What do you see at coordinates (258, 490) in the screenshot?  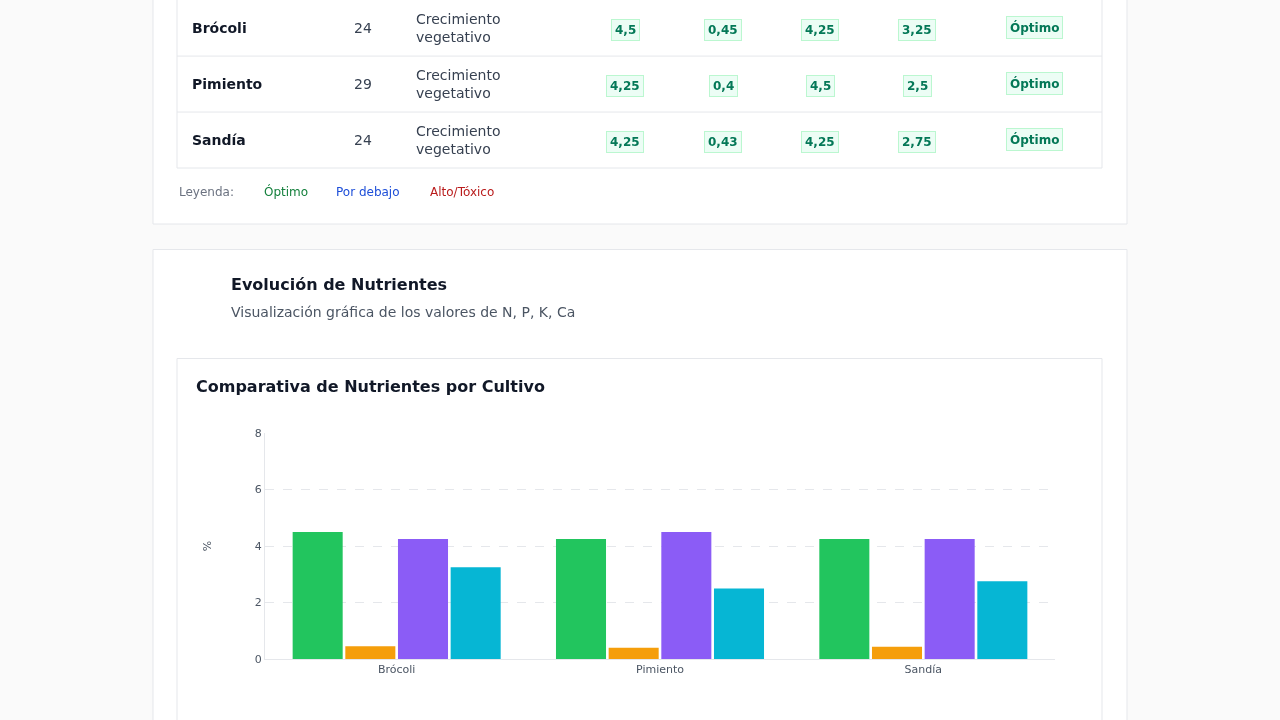 I see `y-tick-label: 6` at bounding box center [258, 490].